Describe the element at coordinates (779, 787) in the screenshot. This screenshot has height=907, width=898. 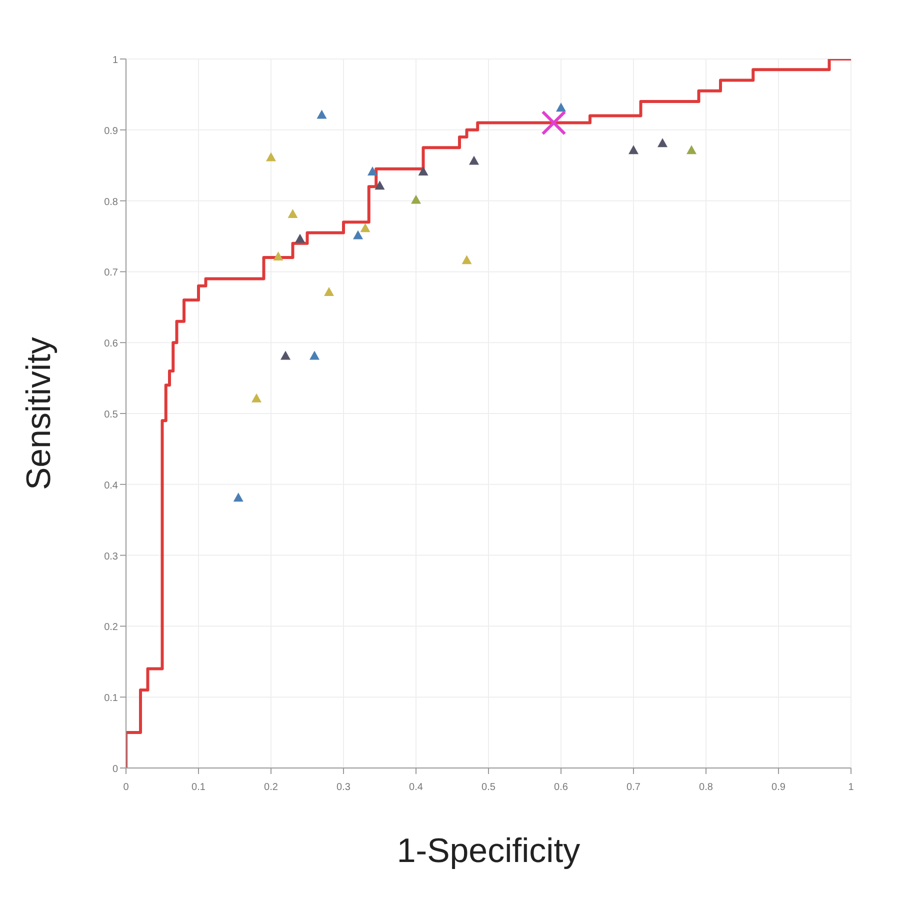
I see `x-tick-label: 0.9` at that location.